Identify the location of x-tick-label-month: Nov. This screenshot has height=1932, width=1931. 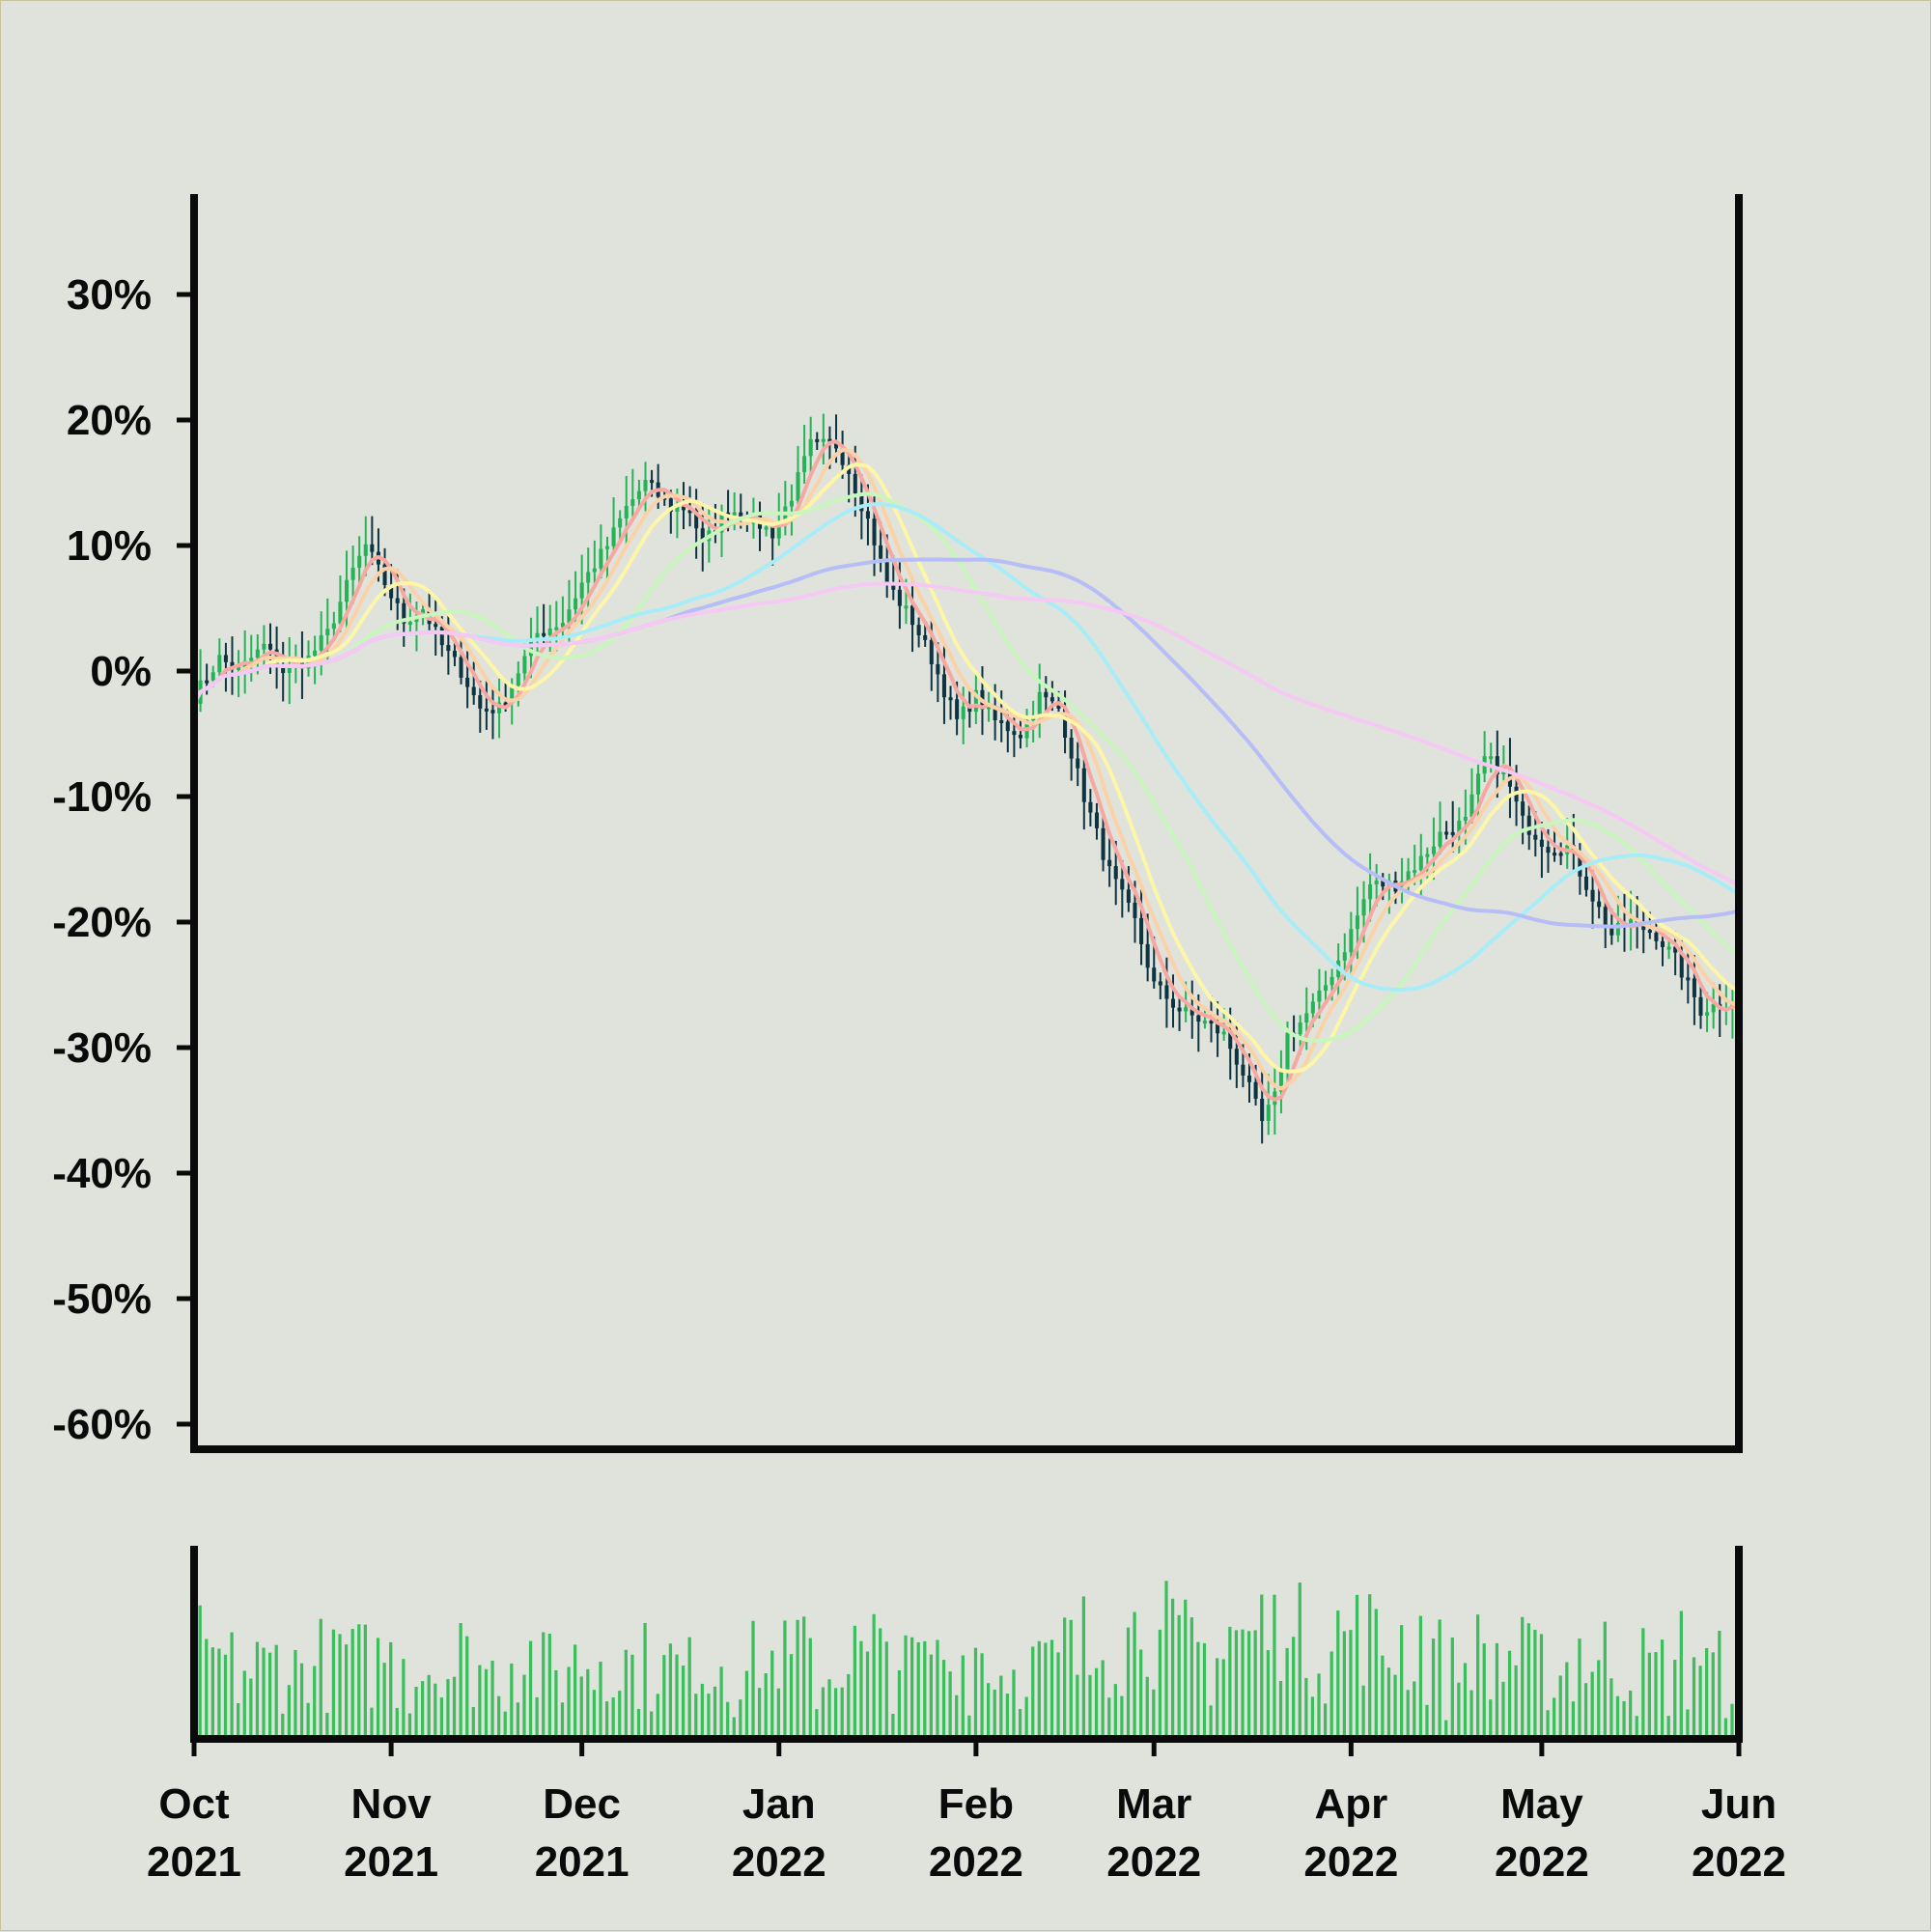
(392, 1804).